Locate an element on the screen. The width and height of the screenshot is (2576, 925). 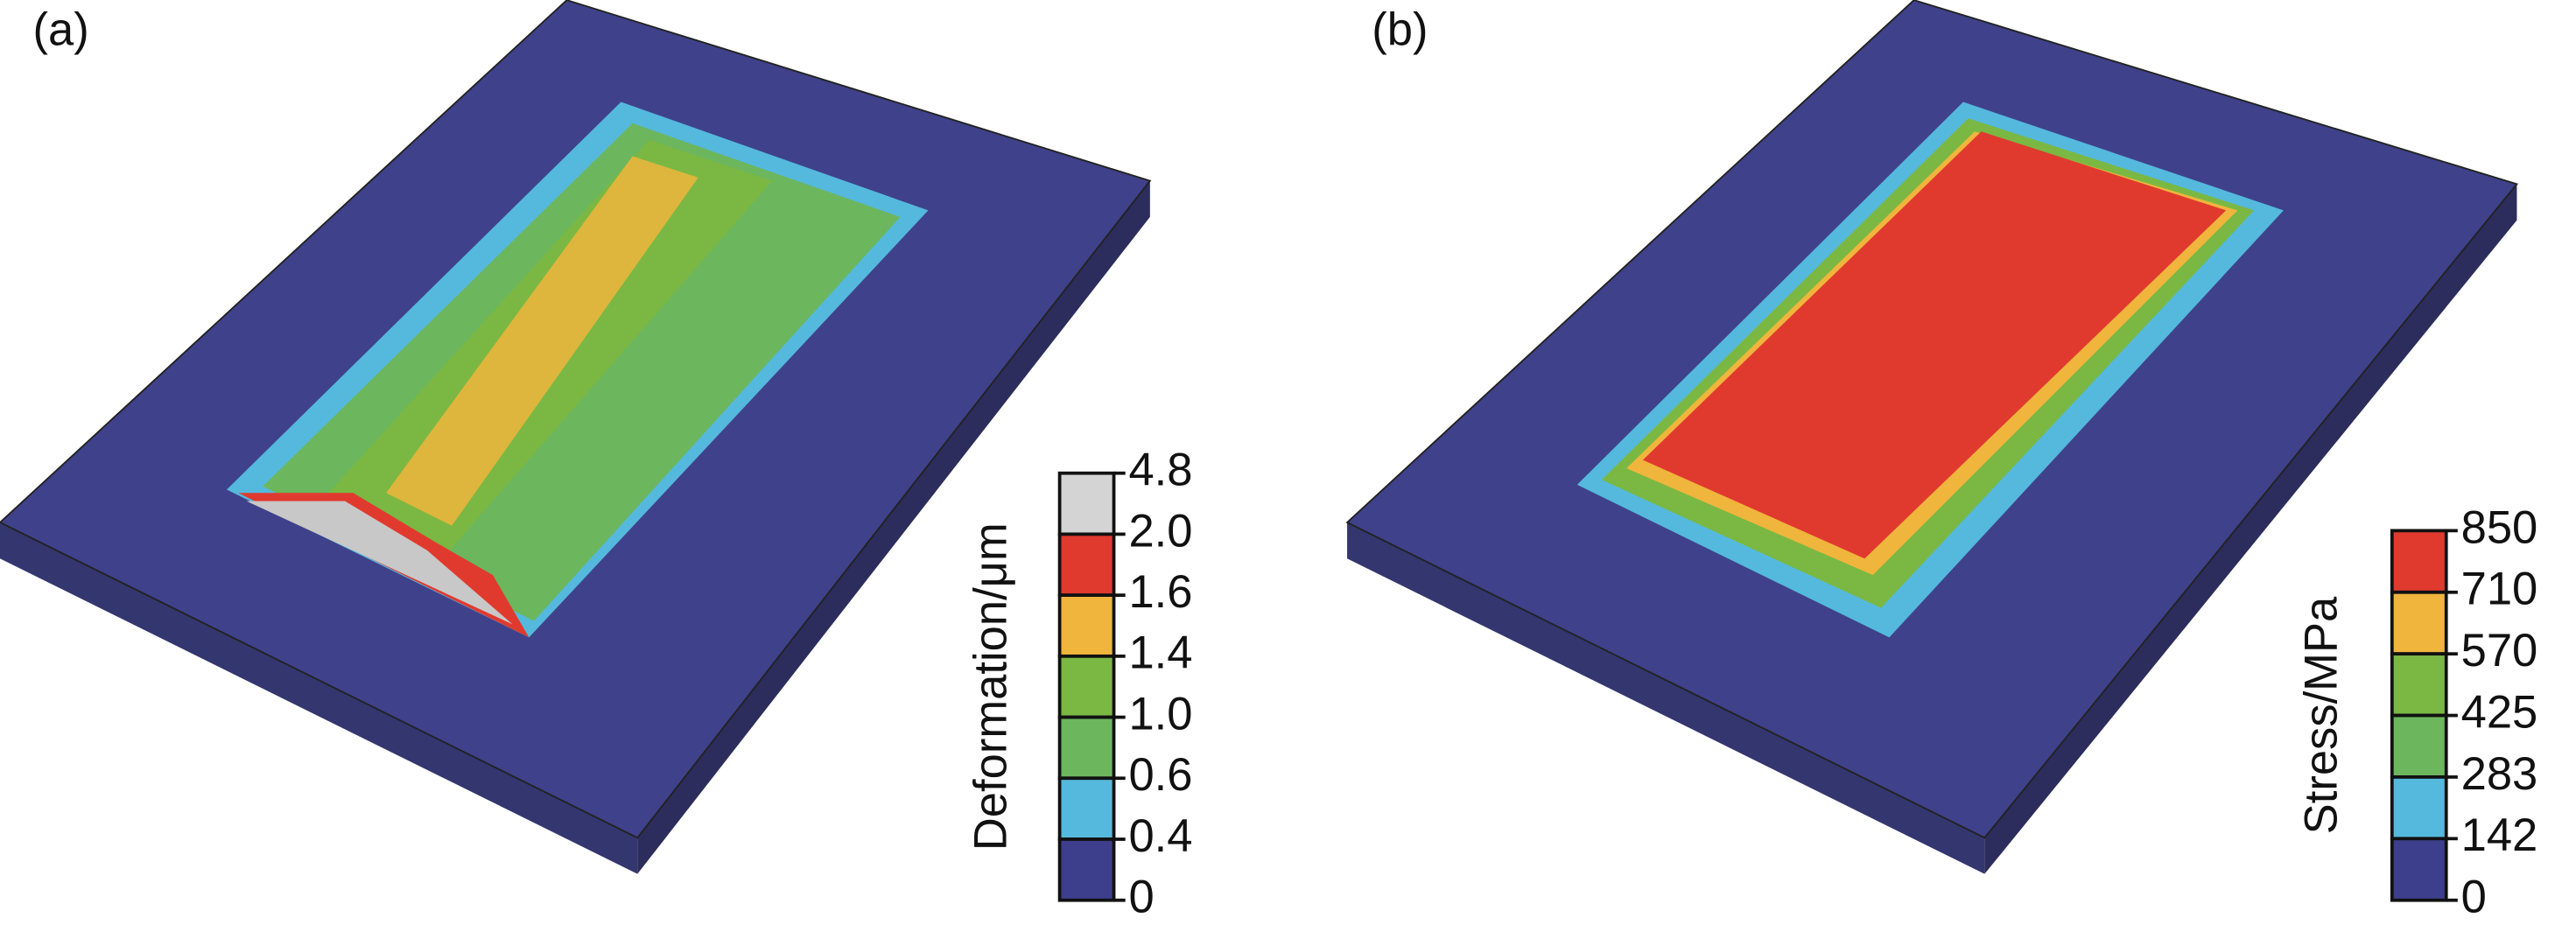
colorbar-tick-label: 283 is located at coordinates (2499, 774).